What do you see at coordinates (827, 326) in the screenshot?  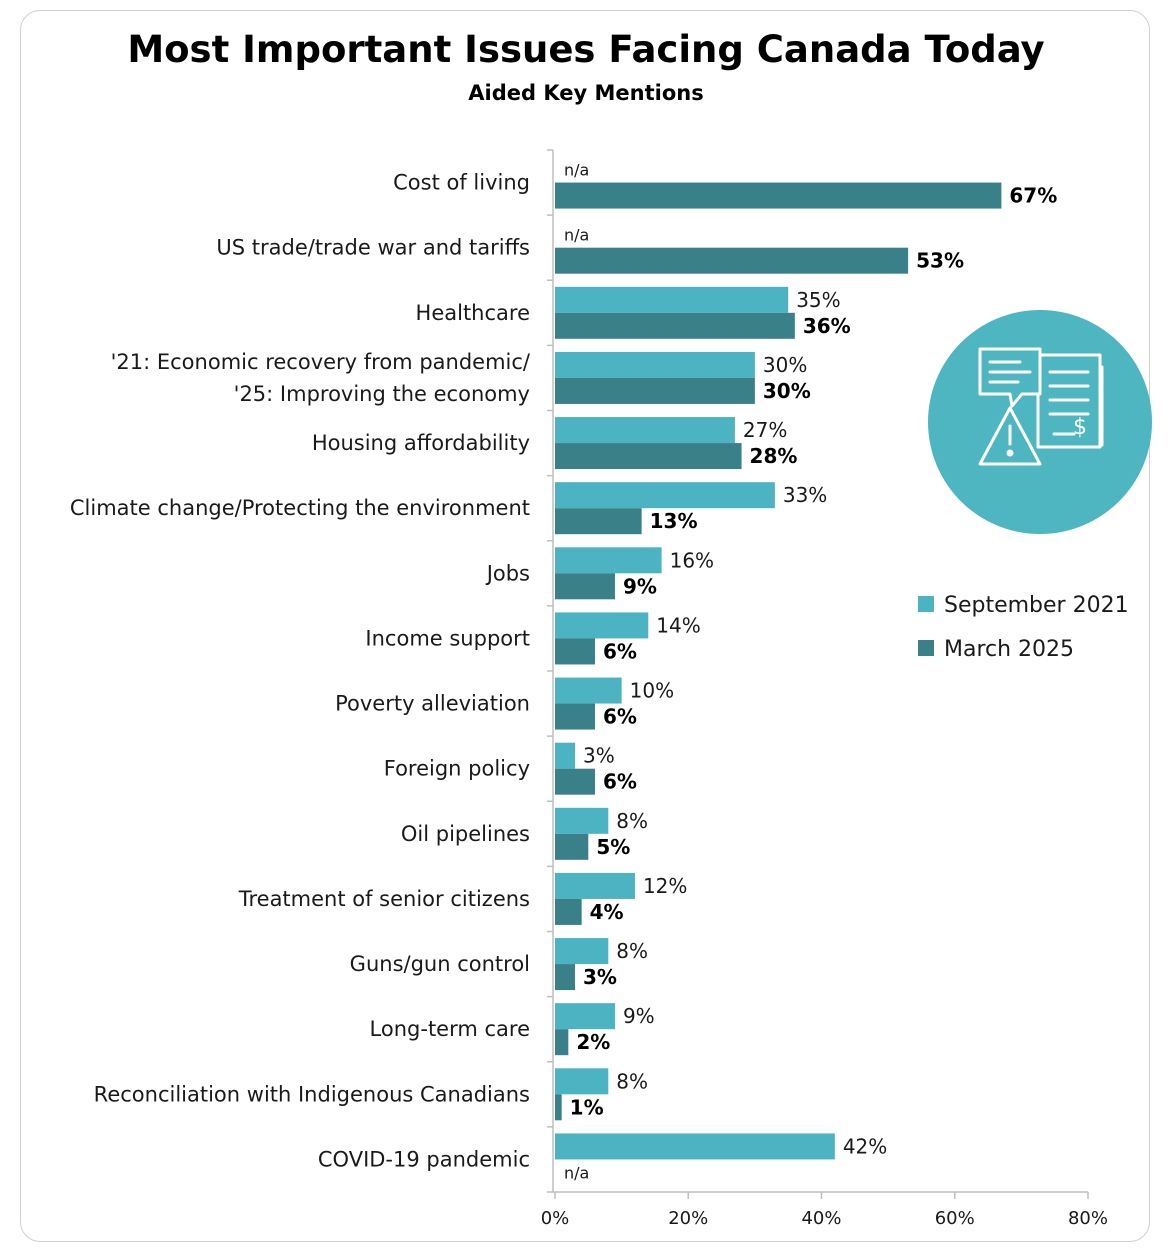 I see `data-label: 36%` at bounding box center [827, 326].